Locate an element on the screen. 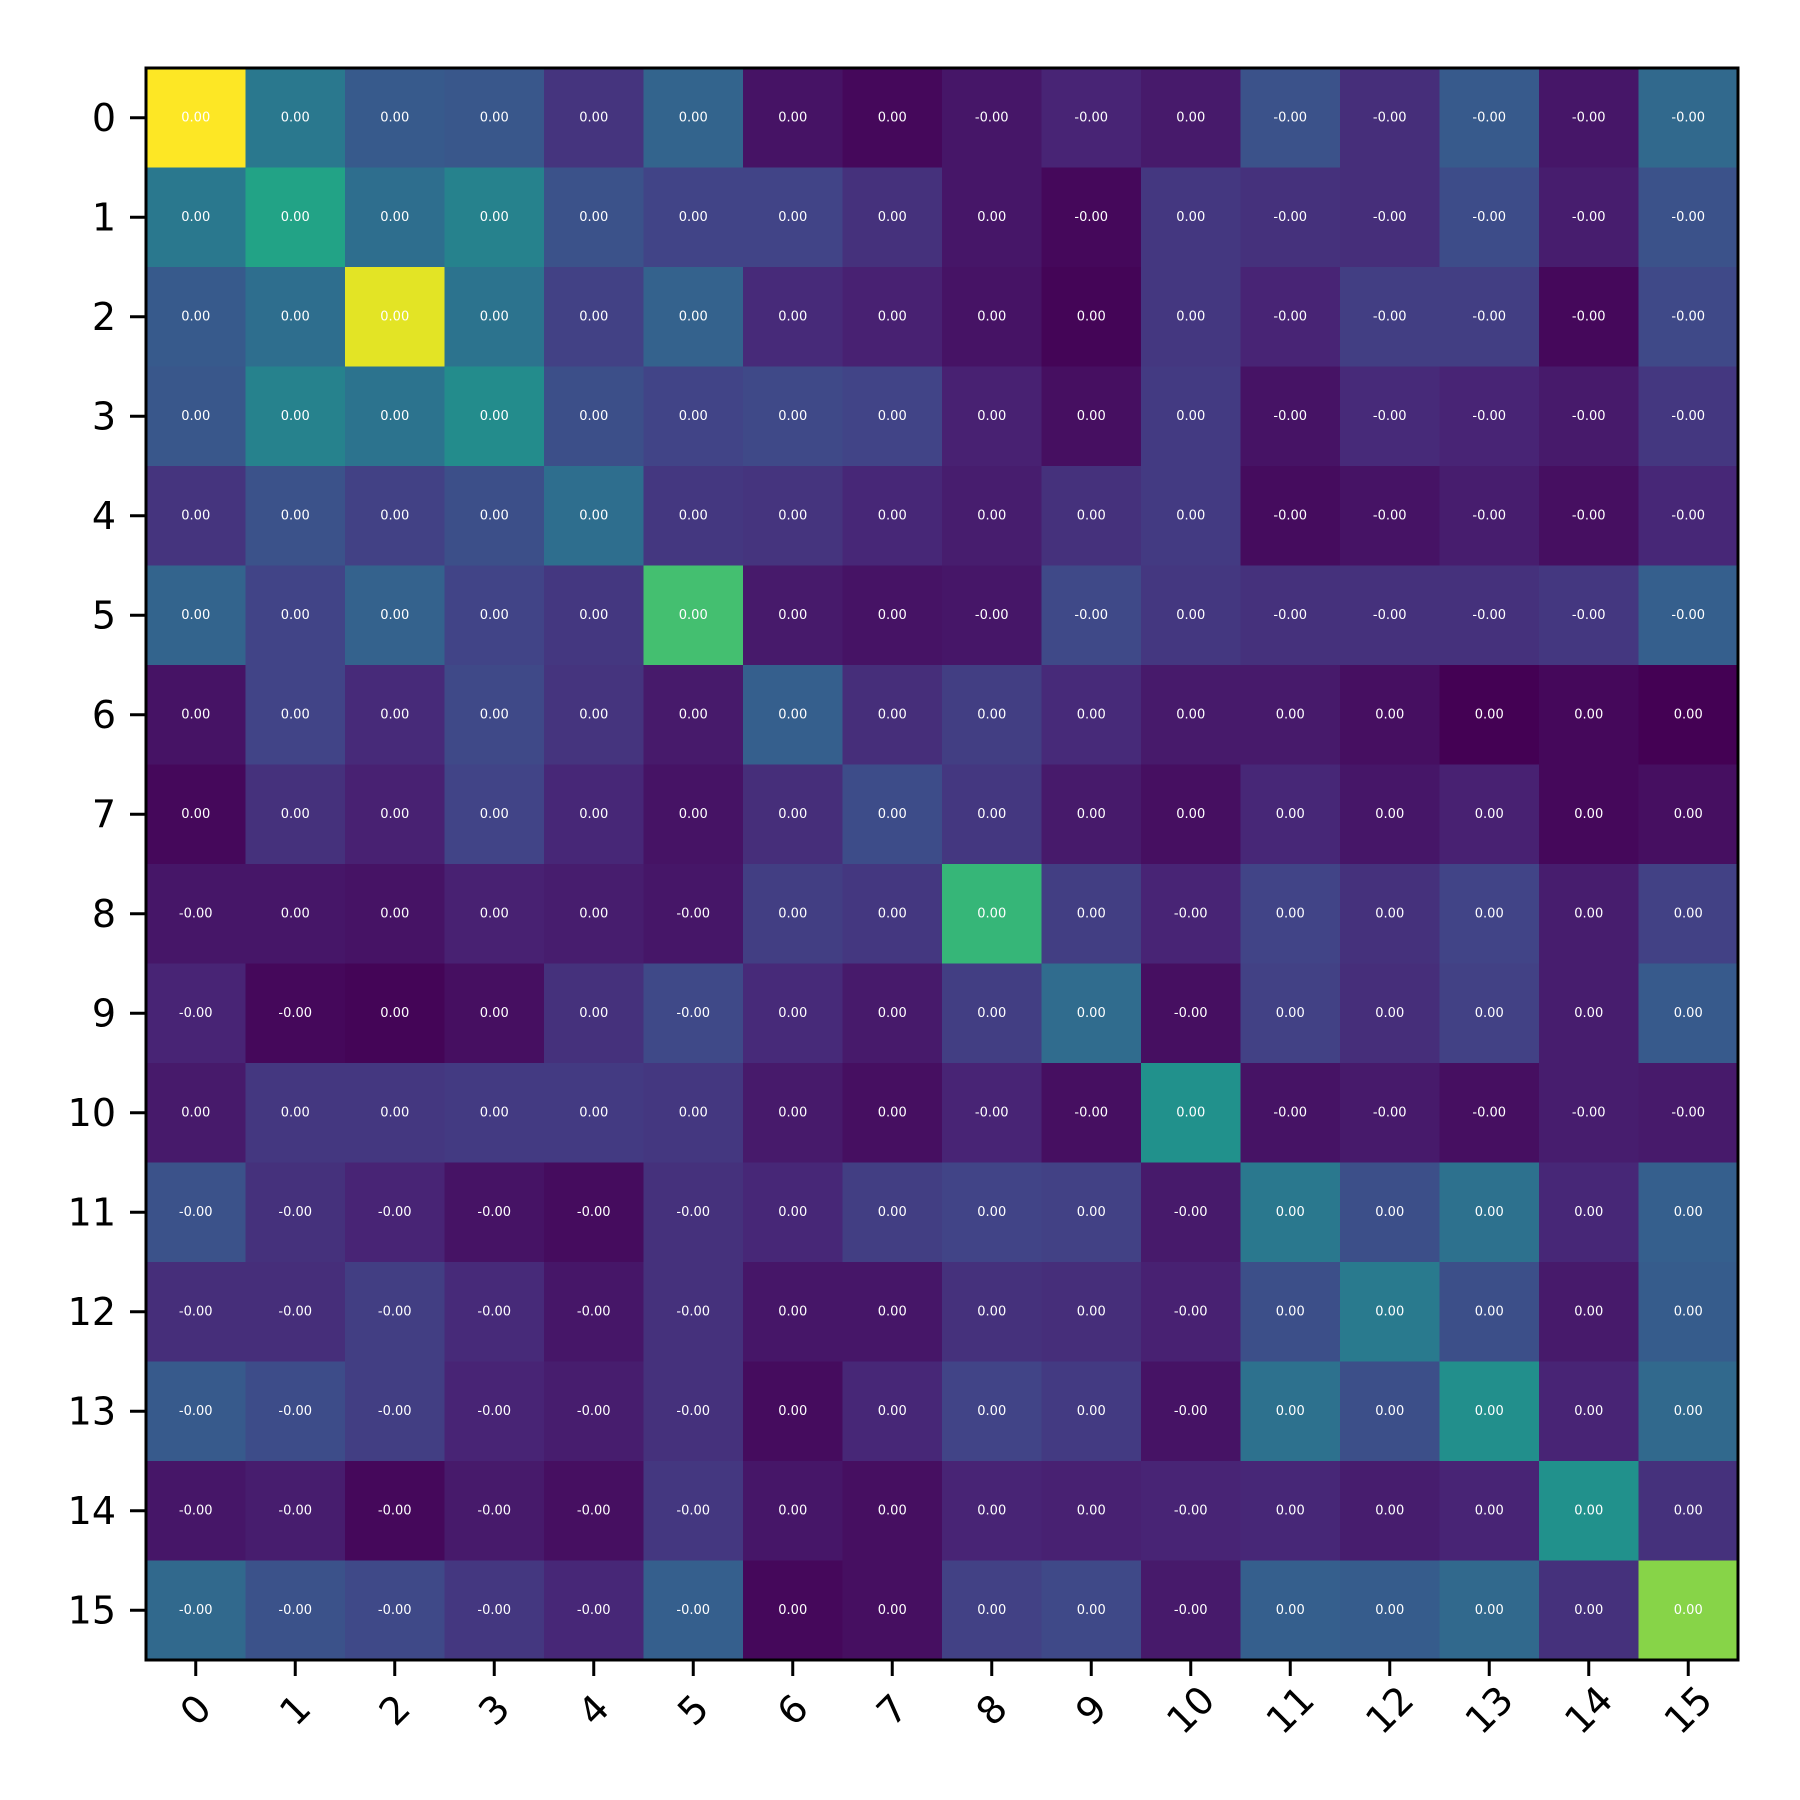 Image resolution: width=1800 pixels, height=1800 pixels. y-tick-label: 6 is located at coordinates (104, 715).